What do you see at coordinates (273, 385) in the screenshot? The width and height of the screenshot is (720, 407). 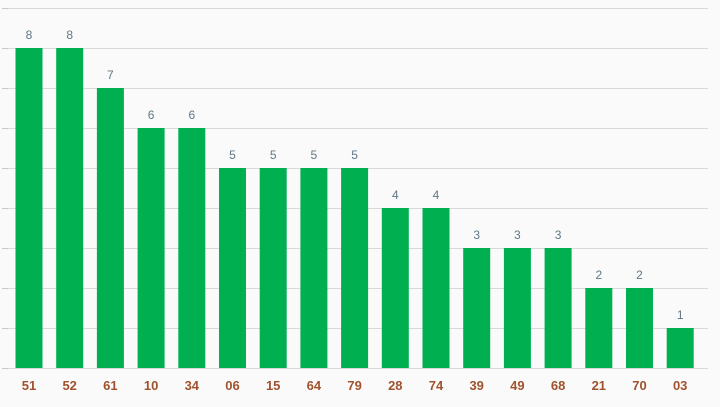 I see `x-tick-label-15: 15` at bounding box center [273, 385].